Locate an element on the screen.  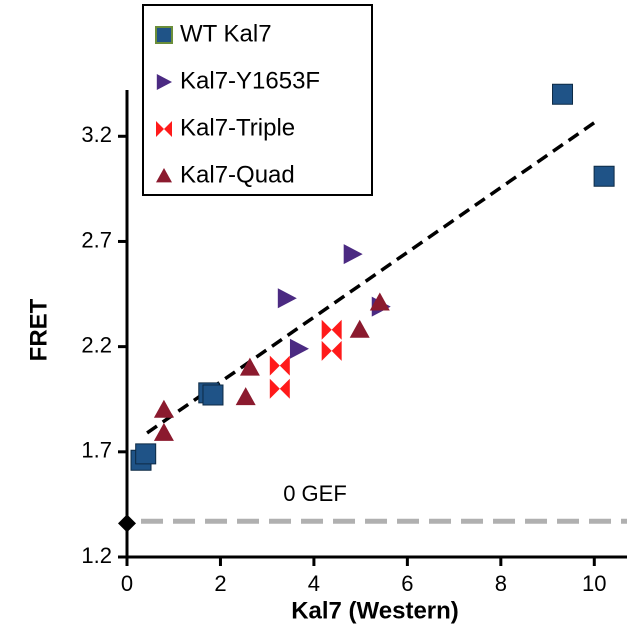
x-tick-label: 2 is located at coordinates (220, 583).